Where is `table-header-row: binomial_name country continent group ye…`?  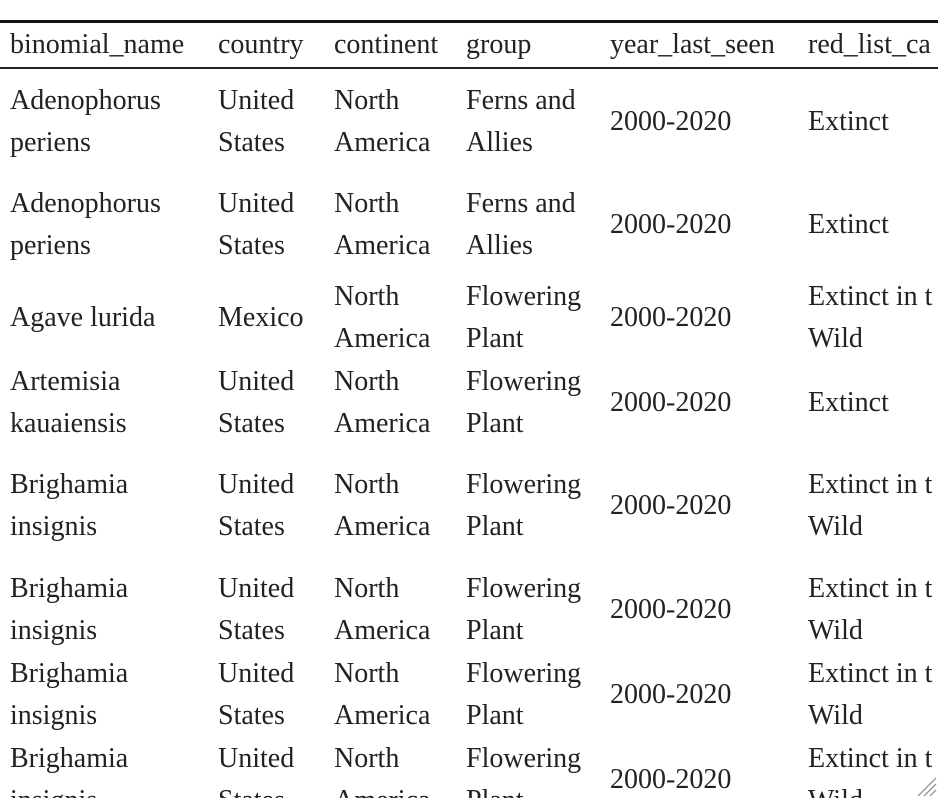
table-header-row: binomial_name country continent group ye… is located at coordinates (469, 46).